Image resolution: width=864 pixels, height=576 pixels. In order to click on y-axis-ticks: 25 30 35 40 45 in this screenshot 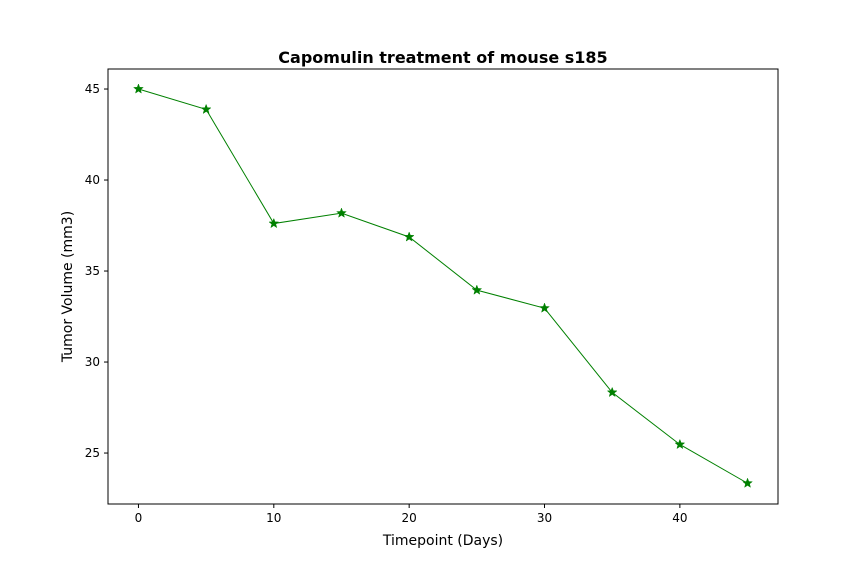, I will do `click(96, 271)`.